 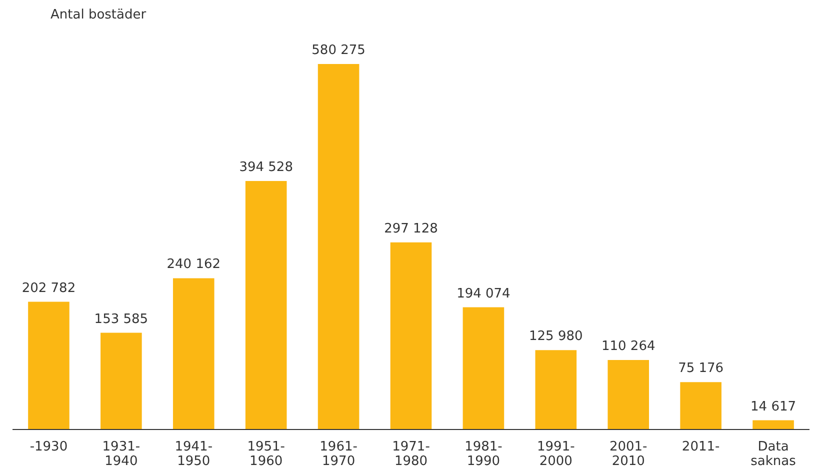 I want to click on data-label: 240 162, so click(x=193, y=264).